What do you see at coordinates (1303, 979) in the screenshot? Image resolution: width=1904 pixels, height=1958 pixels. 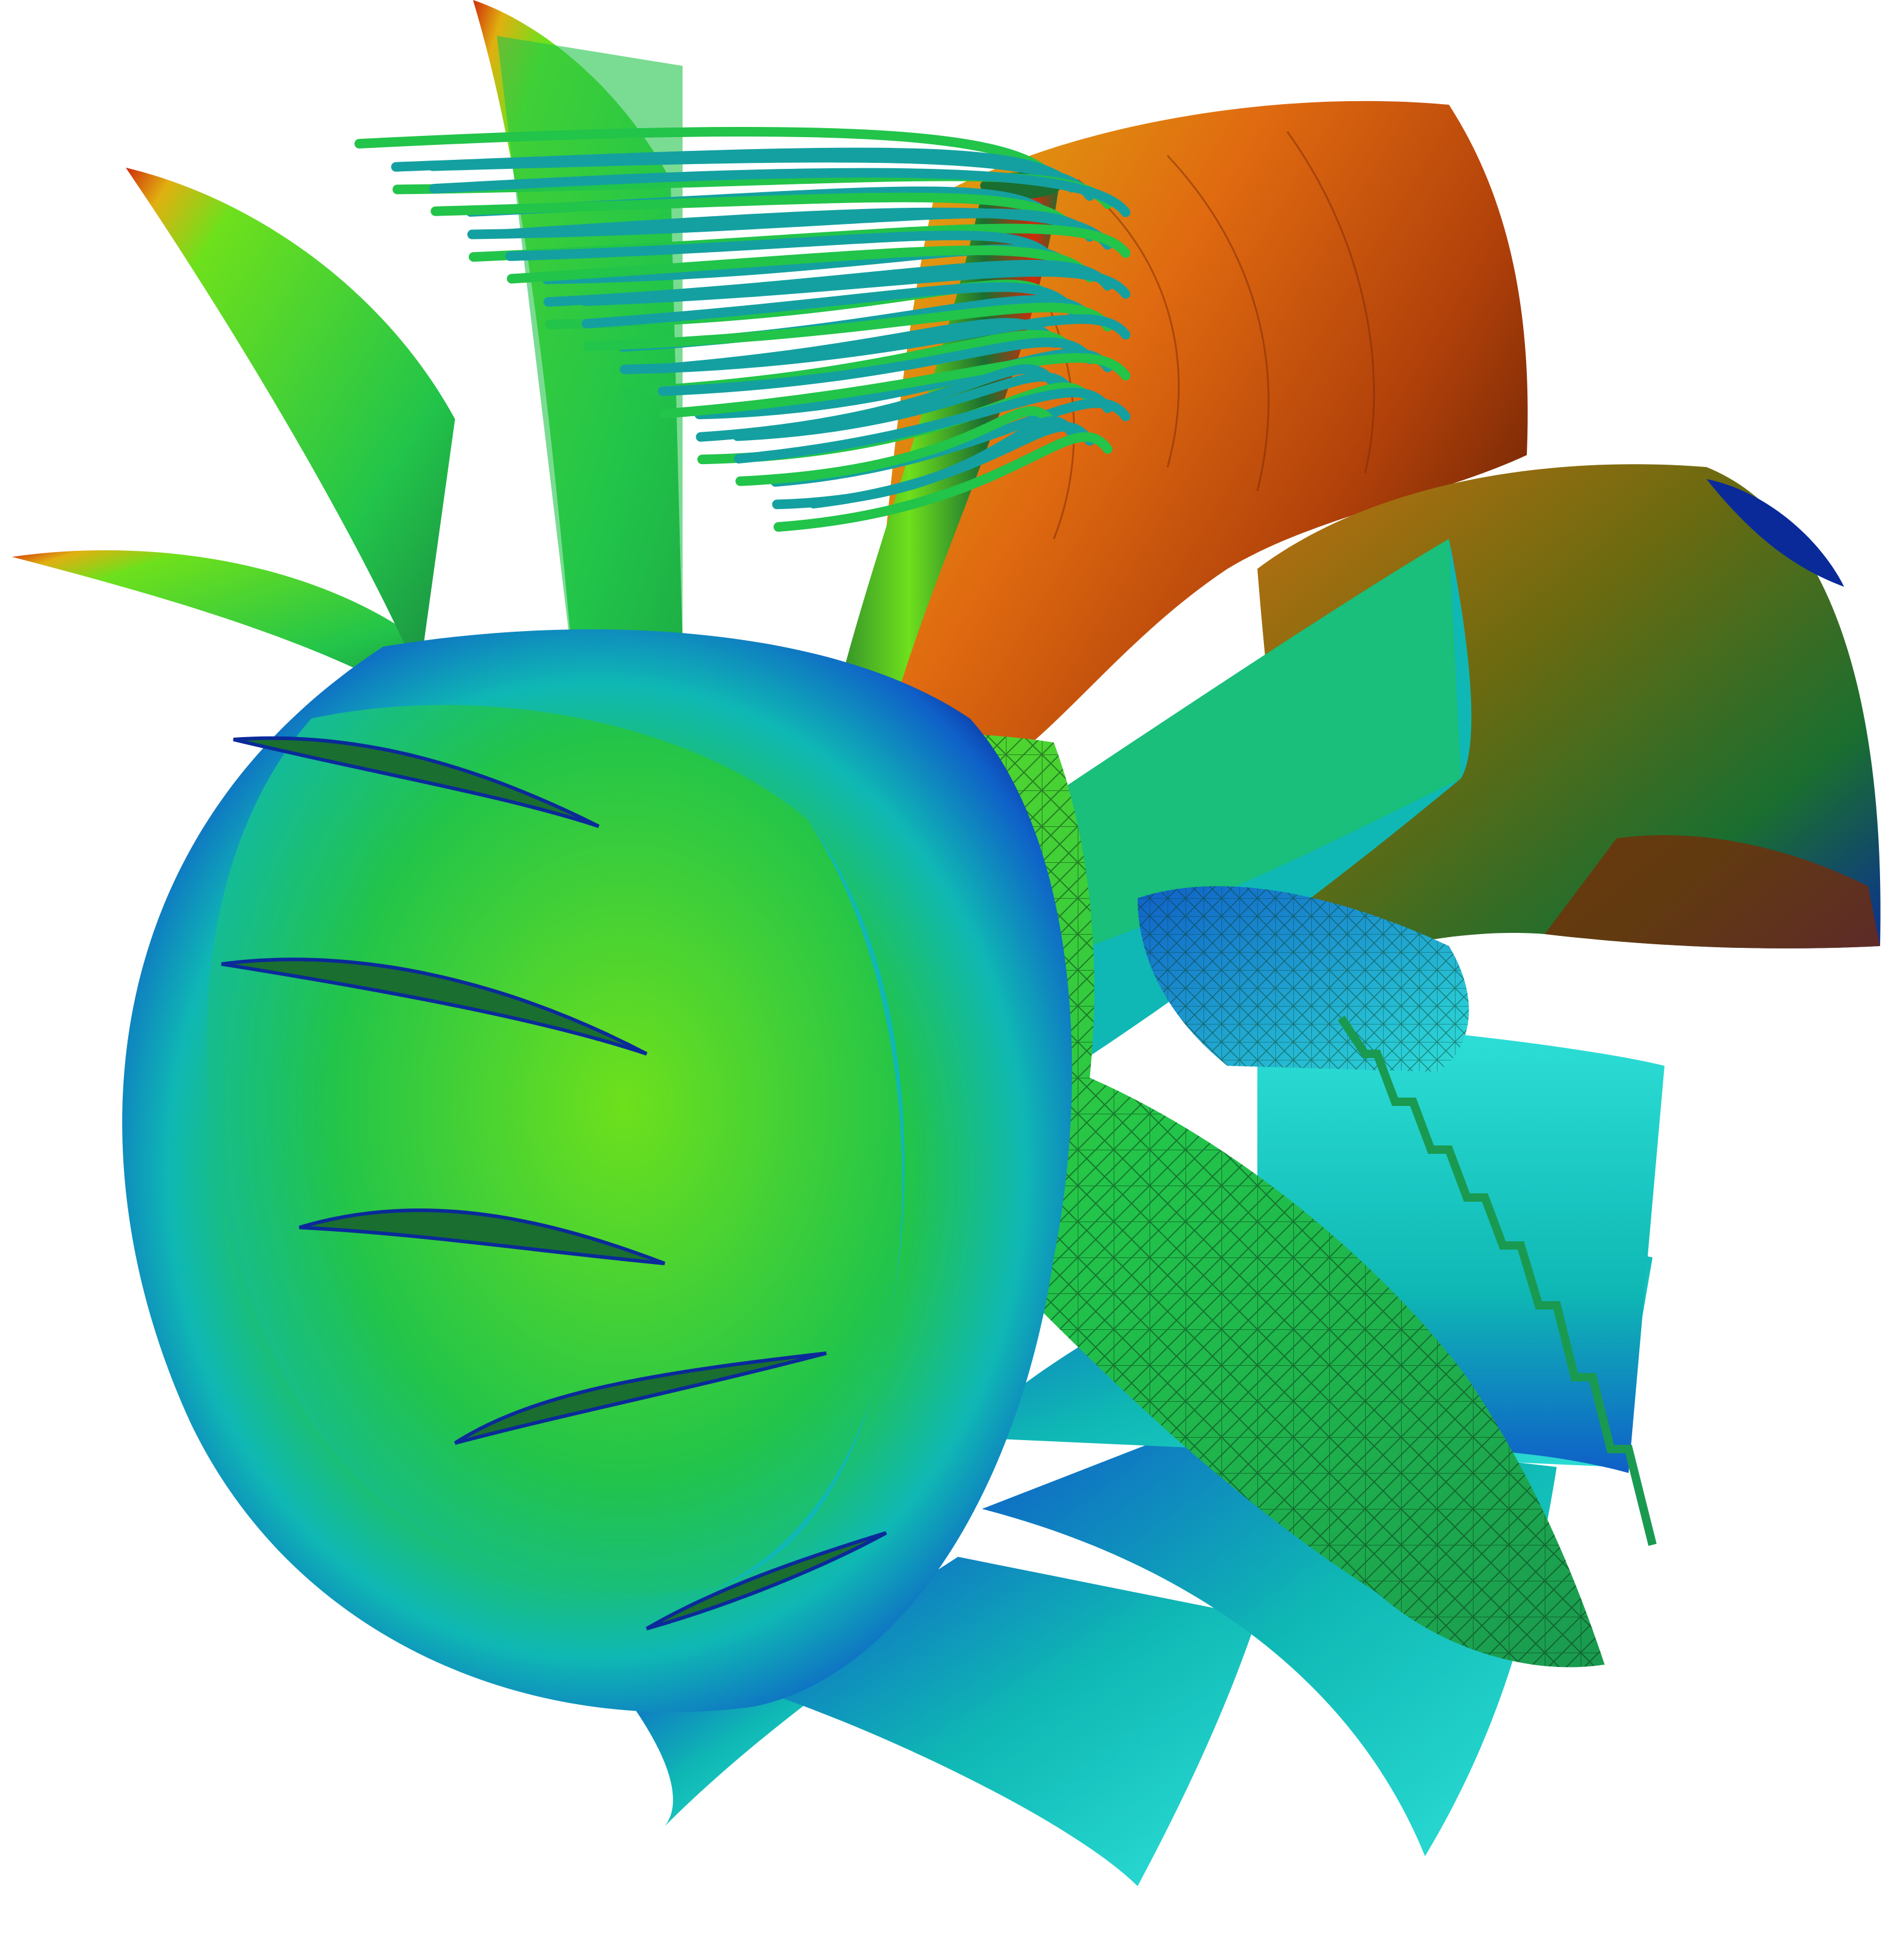 I see `mesh-blue-lines` at bounding box center [1303, 979].